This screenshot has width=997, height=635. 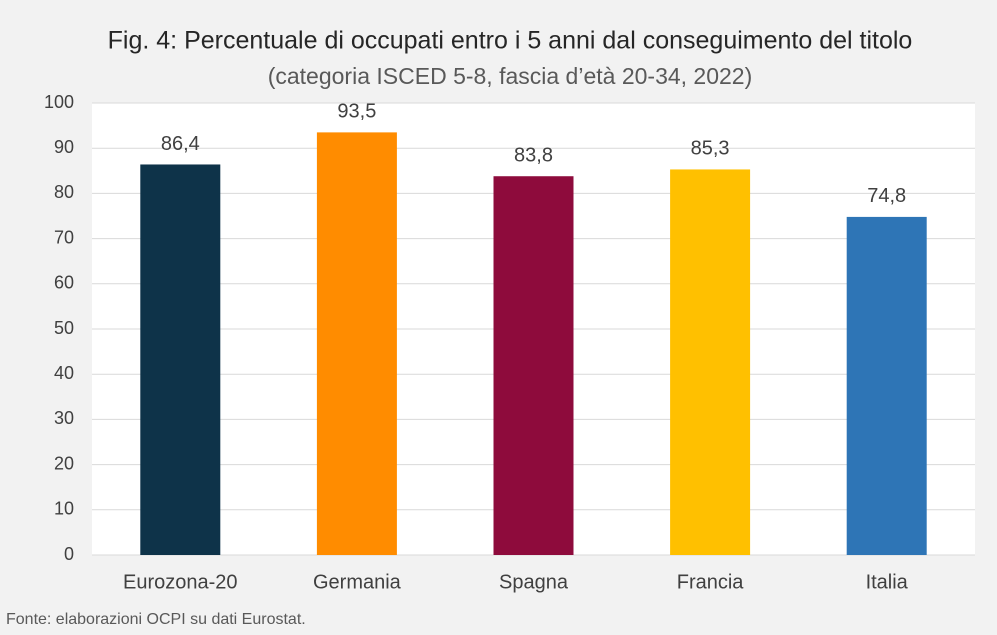 I want to click on x-tick-label: Eurozona-20, so click(x=180, y=582).